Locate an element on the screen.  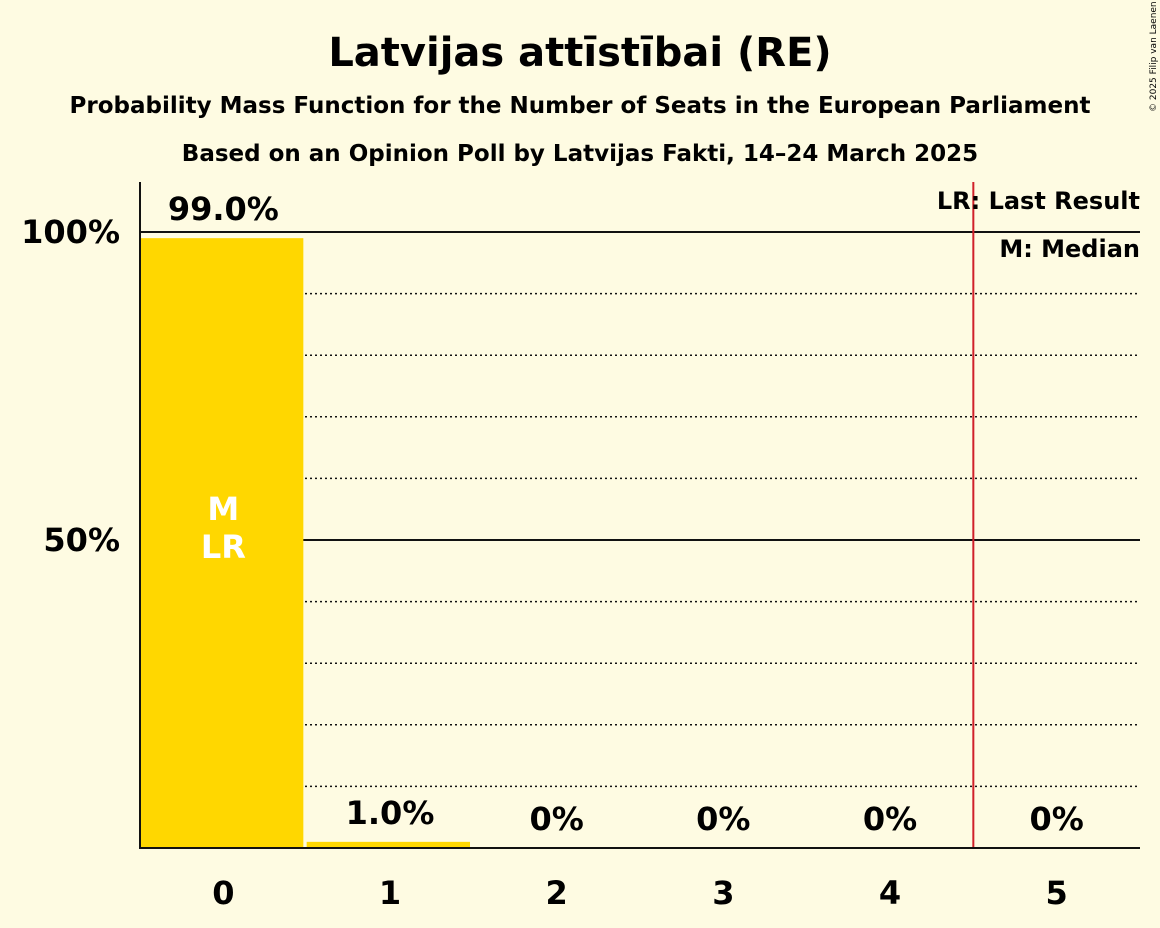
y-tick-label: 50% is located at coordinates (81, 540).